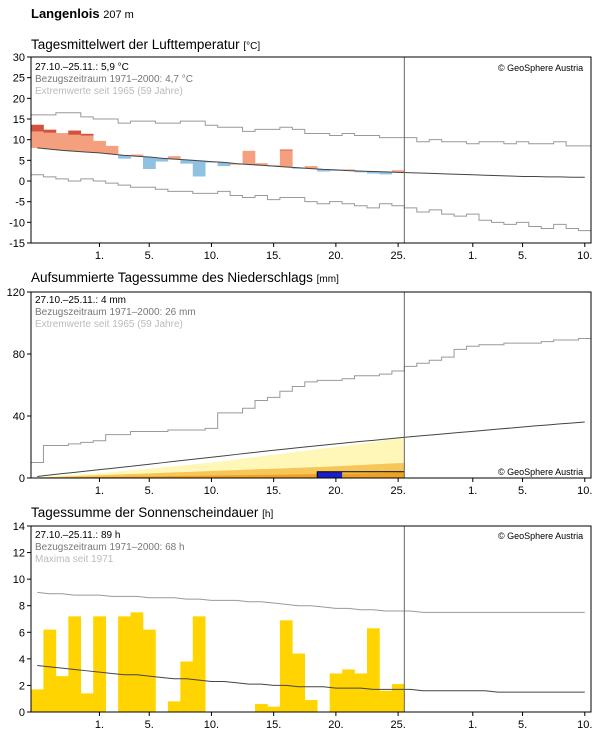 The width and height of the screenshot is (596, 729). Describe the element at coordinates (268, 514) in the screenshot. I see `sunshine-unit: [h]` at that location.